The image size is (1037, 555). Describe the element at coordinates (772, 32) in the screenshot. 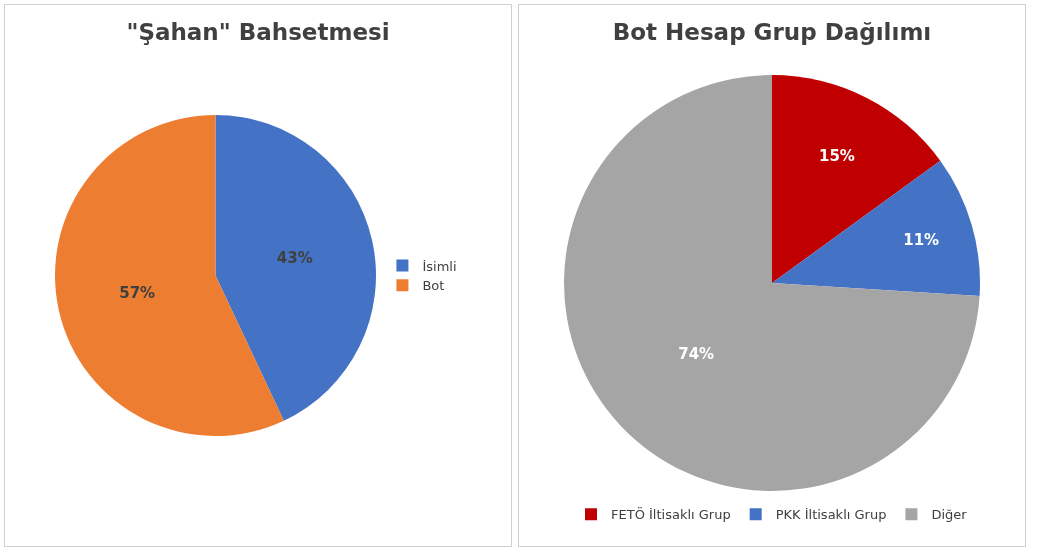

I see `chart-title: Bot Hesap Grup Dağılımı` at that location.